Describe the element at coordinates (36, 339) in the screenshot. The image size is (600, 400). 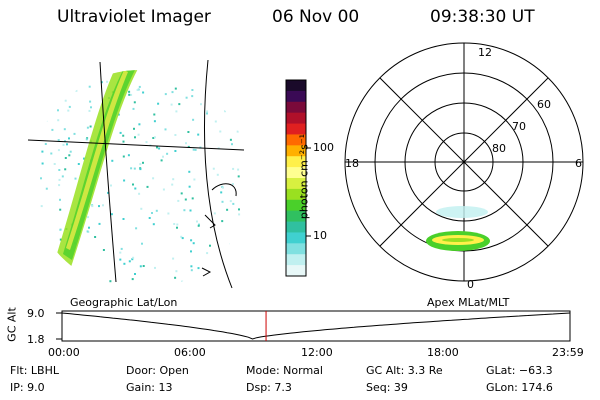
I see `timeline-y-tick-bottom: 1.8` at that location.